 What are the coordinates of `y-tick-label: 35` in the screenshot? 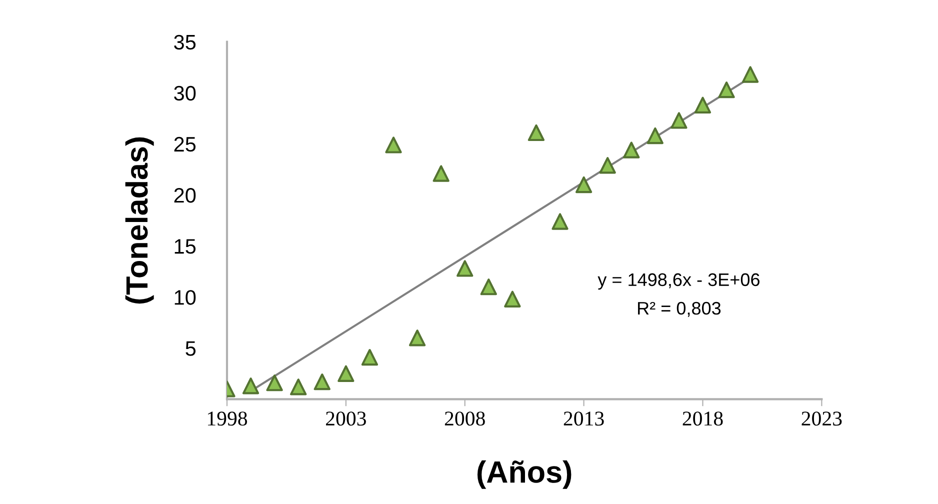 It's located at (185, 42).